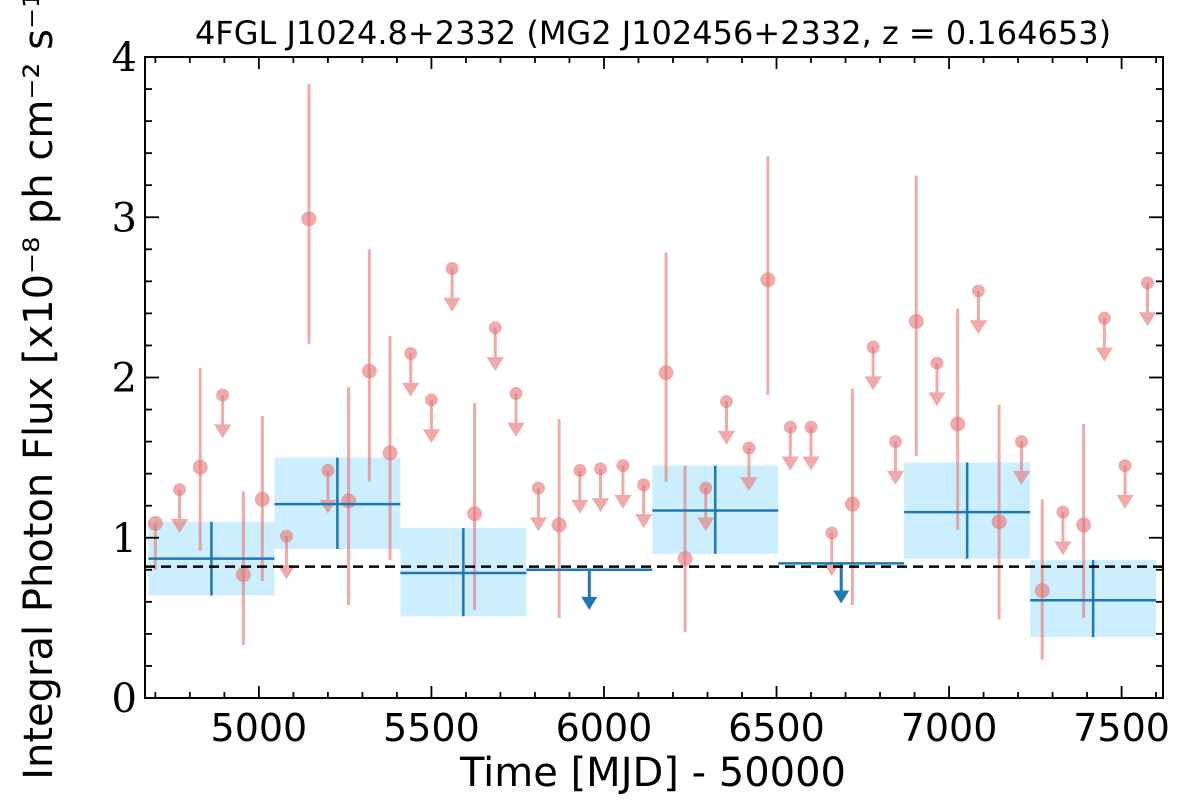 This screenshot has height=805, width=1200. I want to click on y-axis-title: Integral Photon Flux [x10⁻⁸ ph cm⁻² s⁻¹], so click(39, 390).